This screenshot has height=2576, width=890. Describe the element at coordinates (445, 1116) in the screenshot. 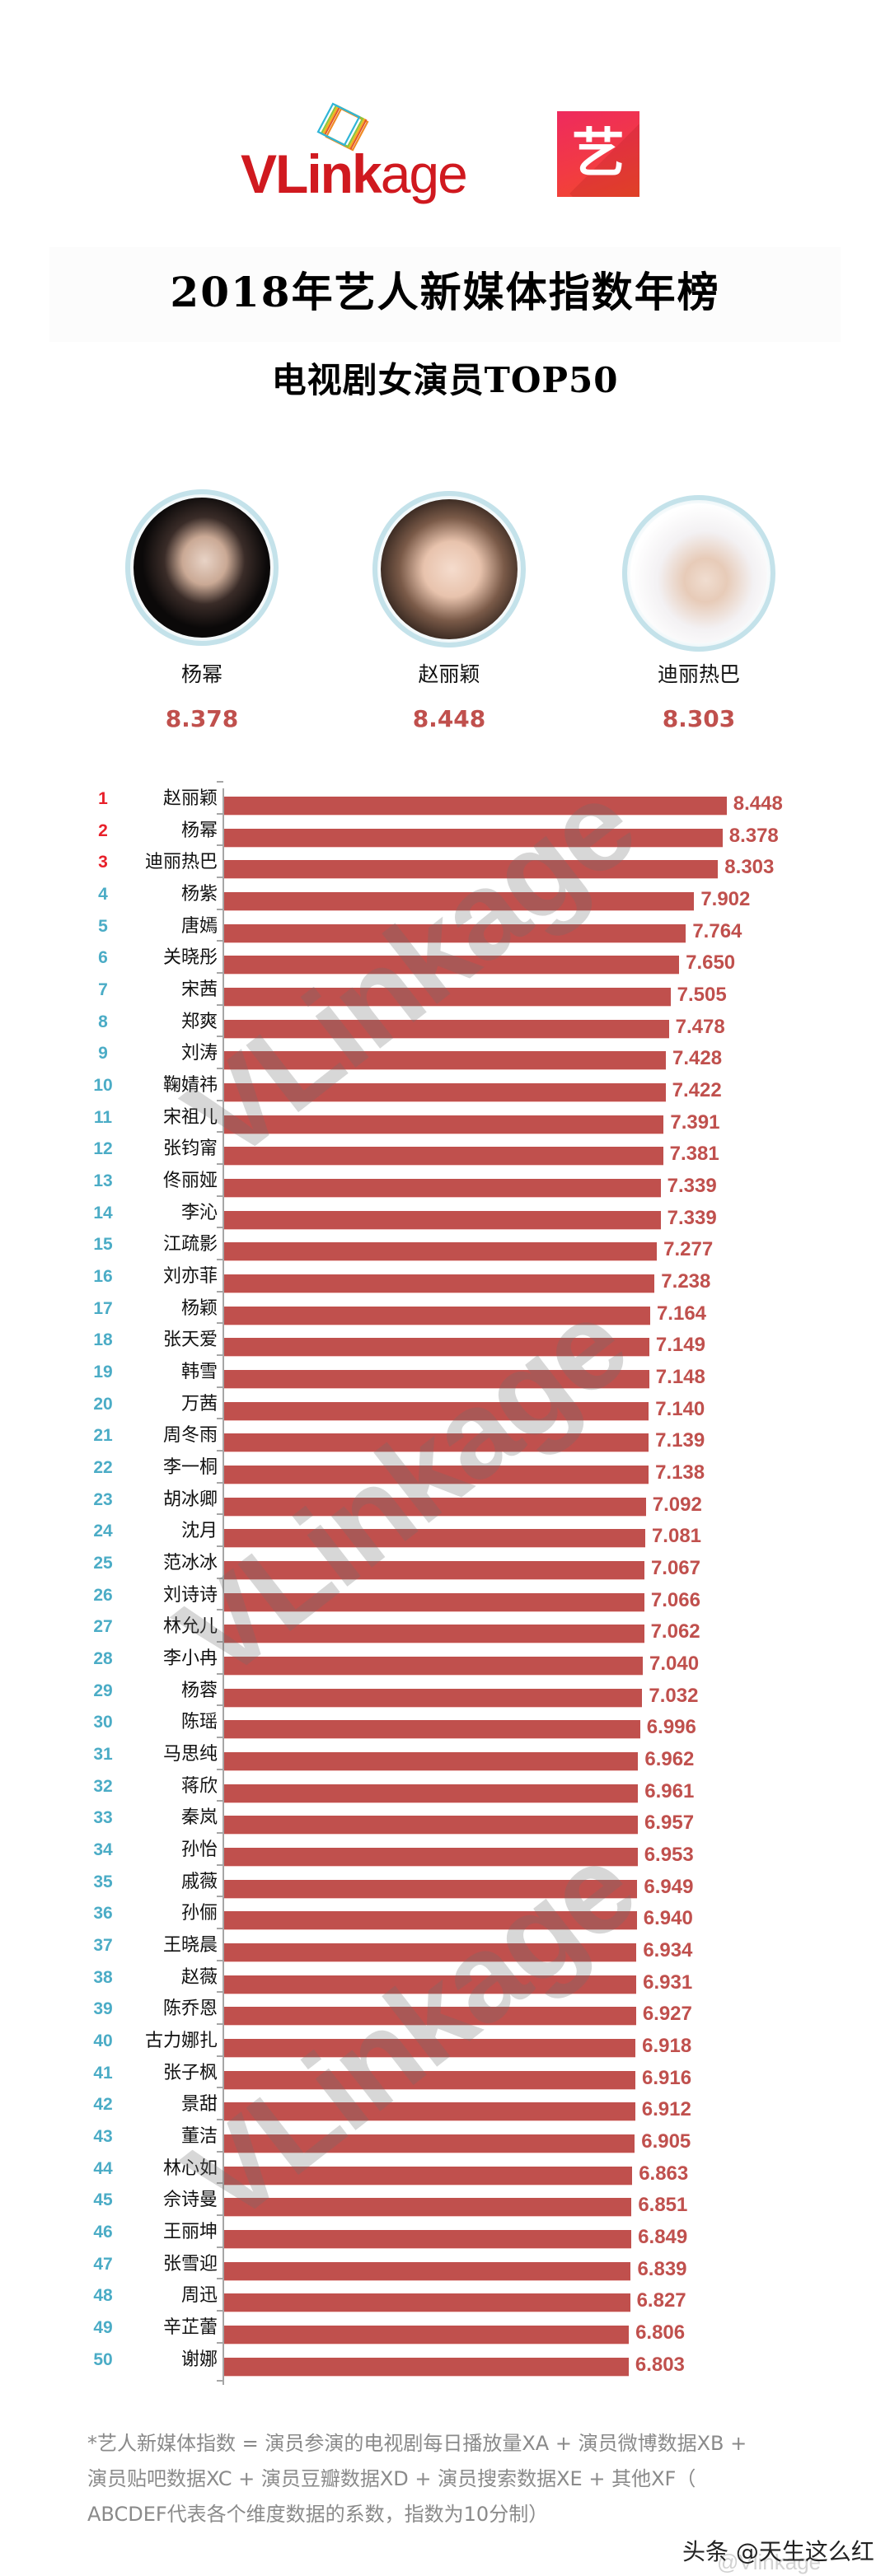

I see `chart-row: 11 宋祖儿 7.391` at that location.